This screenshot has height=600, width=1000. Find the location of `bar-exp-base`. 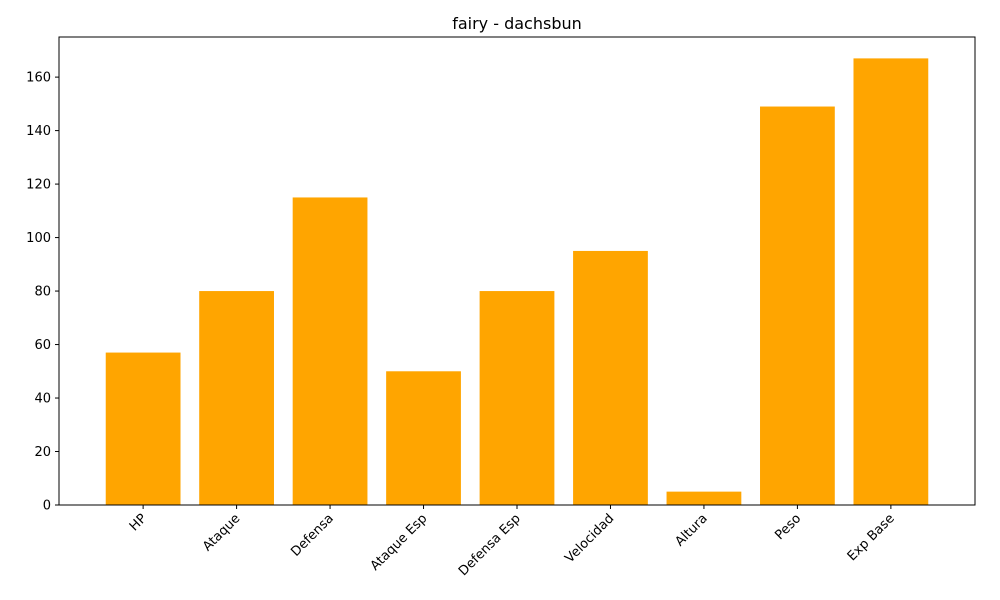

bar-exp-base is located at coordinates (891, 281).